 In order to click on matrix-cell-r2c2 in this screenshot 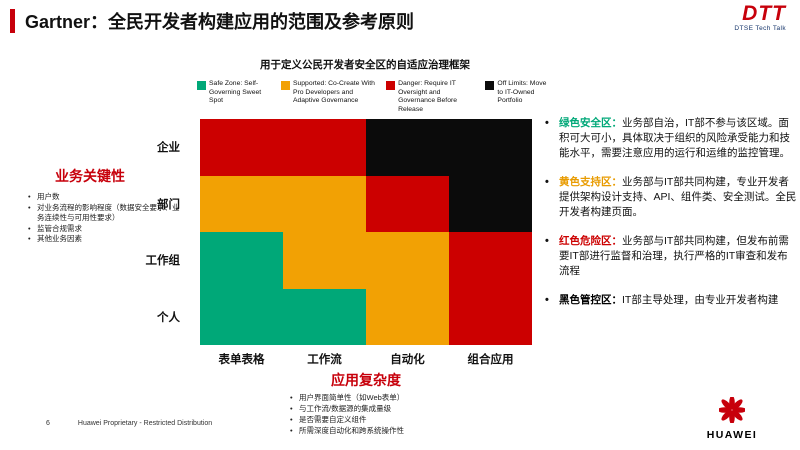, I will do `click(407, 260)`.